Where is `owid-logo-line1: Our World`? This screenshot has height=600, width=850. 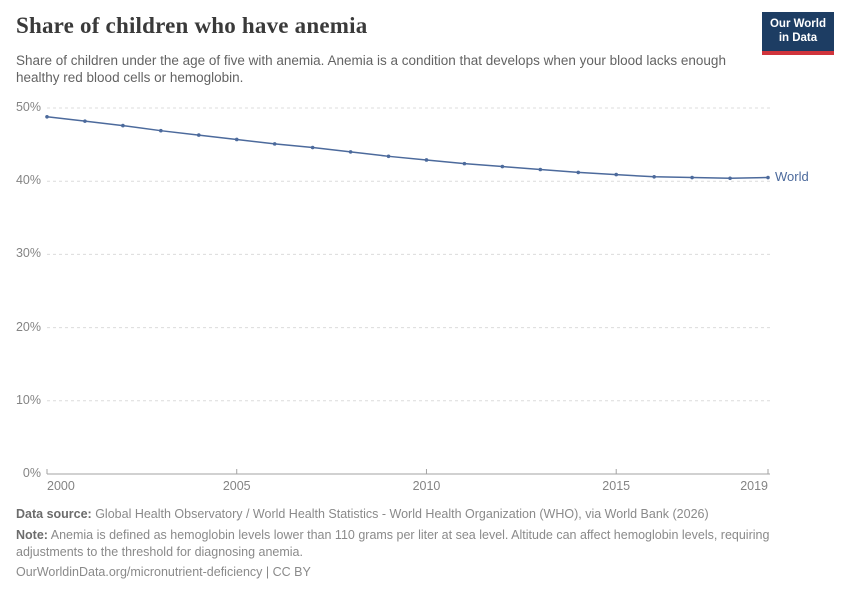
owid-logo-line1: Our World is located at coordinates (797, 24).